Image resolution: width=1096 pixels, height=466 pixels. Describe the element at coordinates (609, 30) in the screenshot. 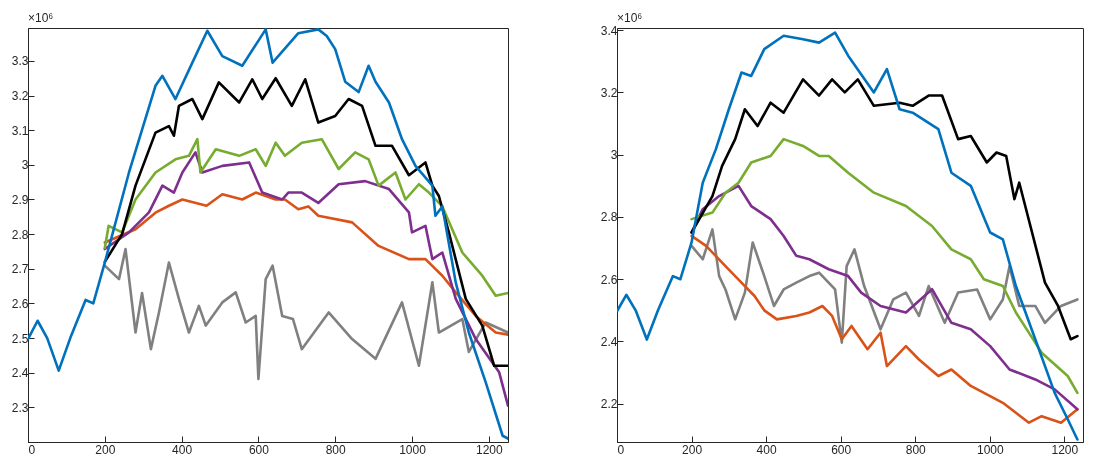

I see `y-tick-label: 3.4` at that location.